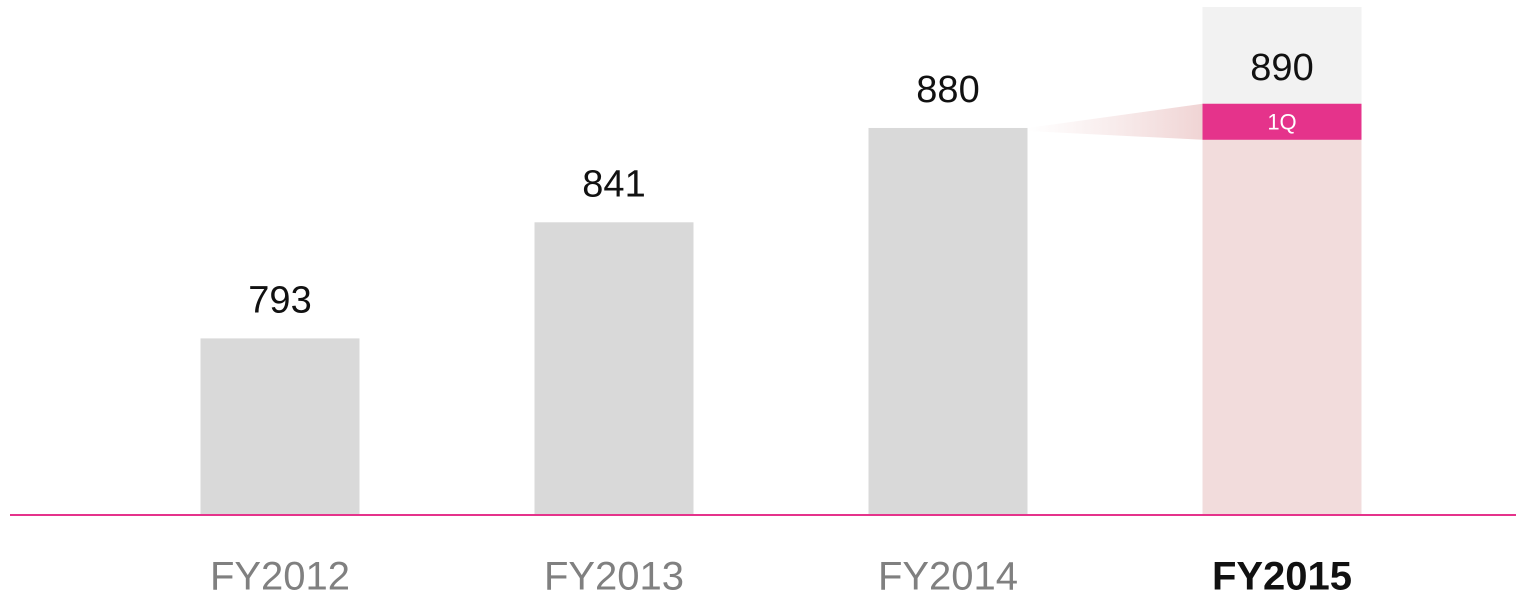  What do you see at coordinates (947, 90) in the screenshot?
I see `value-label: 880` at bounding box center [947, 90].